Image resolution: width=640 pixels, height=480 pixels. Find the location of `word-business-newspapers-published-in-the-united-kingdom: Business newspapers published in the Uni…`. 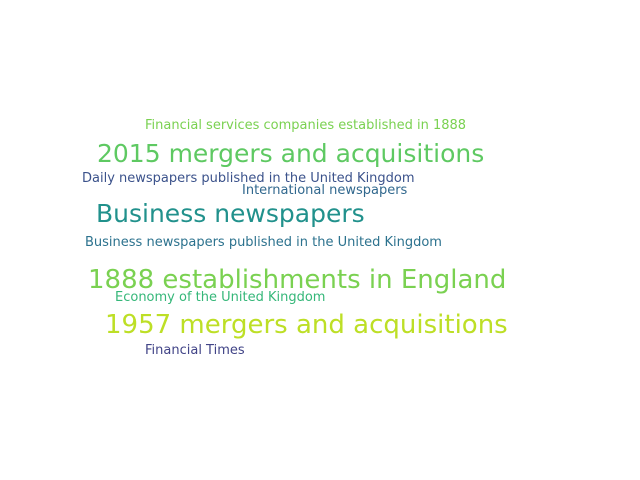

word-business-newspapers-published-in-the-united-kingdom: Business newspapers published in the Uni… is located at coordinates (263, 242).